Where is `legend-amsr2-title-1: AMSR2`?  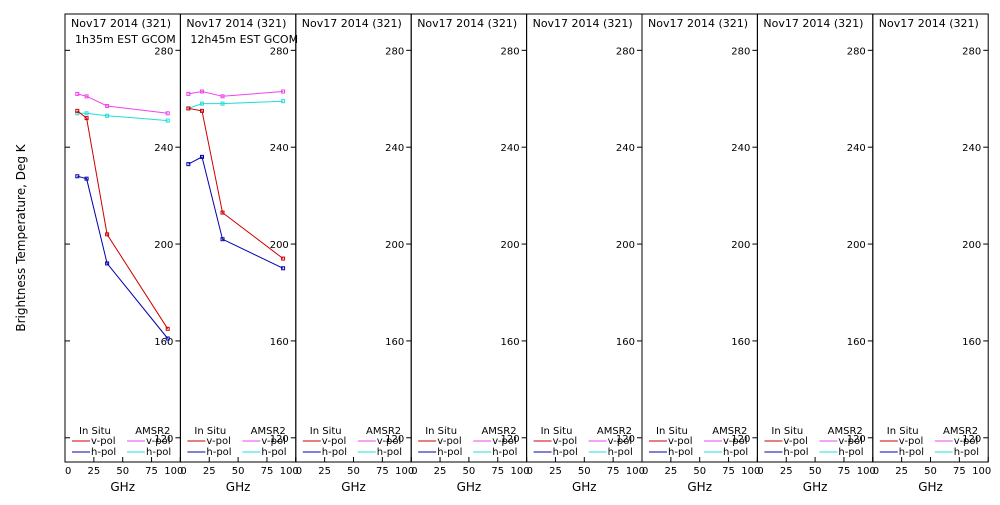
legend-amsr2-title-1: AMSR2 is located at coordinates (268, 431).